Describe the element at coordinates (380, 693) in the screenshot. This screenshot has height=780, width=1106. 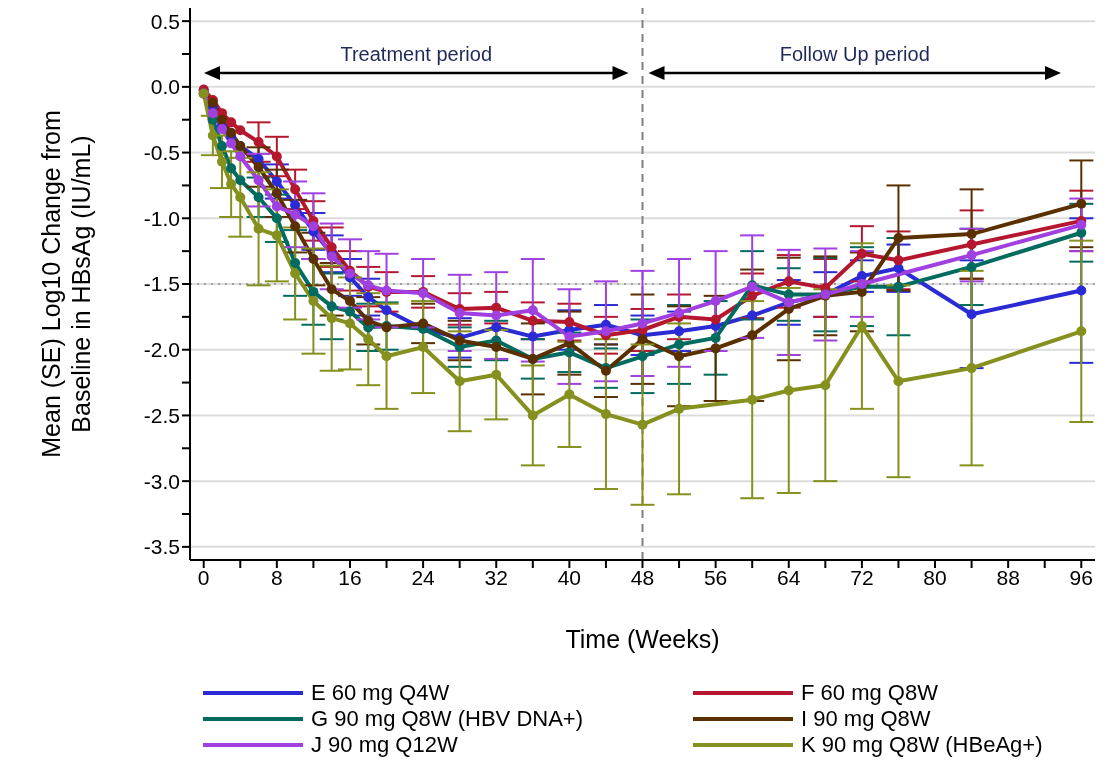
I see `legend-label: E 60 mg Q4W` at that location.